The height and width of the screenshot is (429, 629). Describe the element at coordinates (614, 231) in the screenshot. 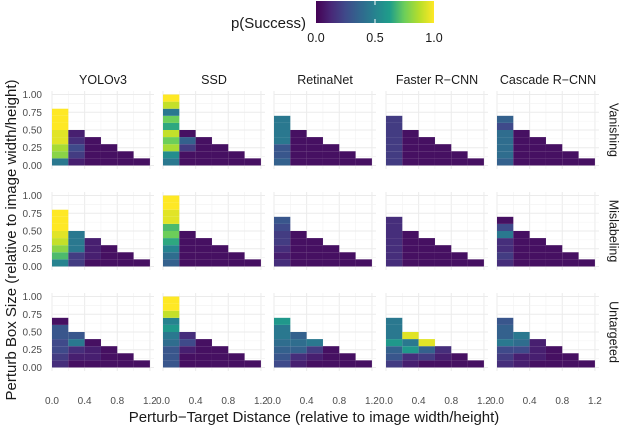

I see `row-strip-label: Mislabeling` at that location.